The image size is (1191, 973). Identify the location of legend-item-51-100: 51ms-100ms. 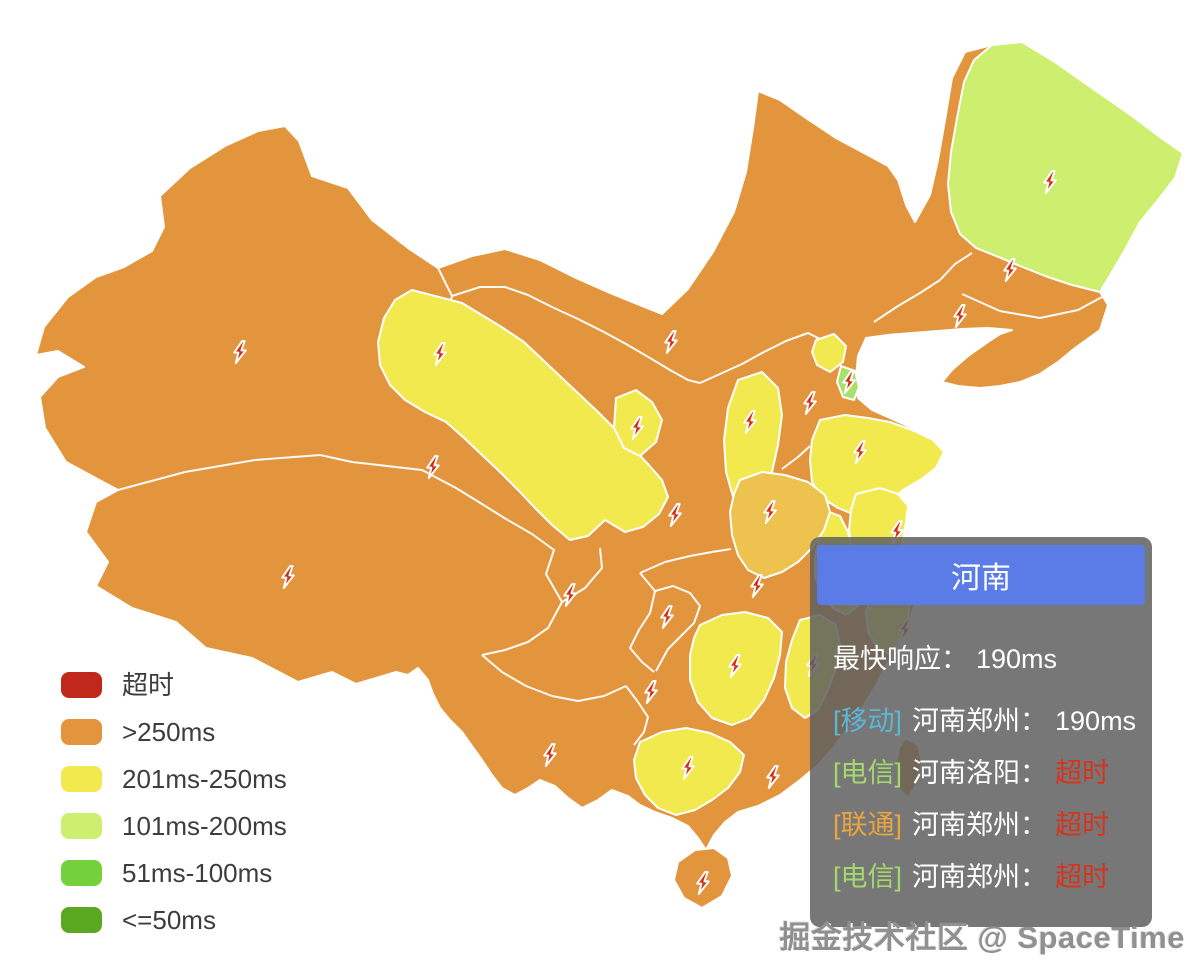
(174, 873).